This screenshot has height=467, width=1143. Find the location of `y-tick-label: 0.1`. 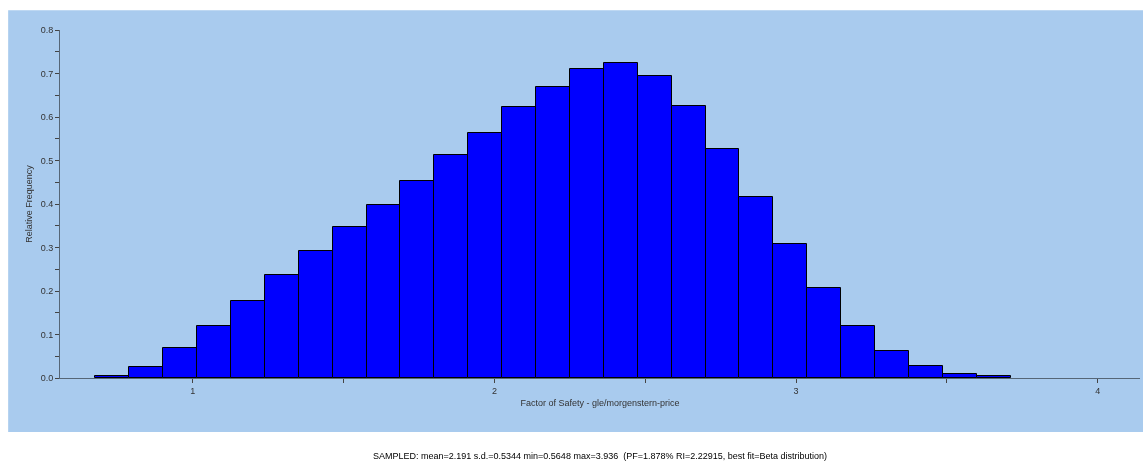

y-tick-label: 0.1 is located at coordinates (47, 334).